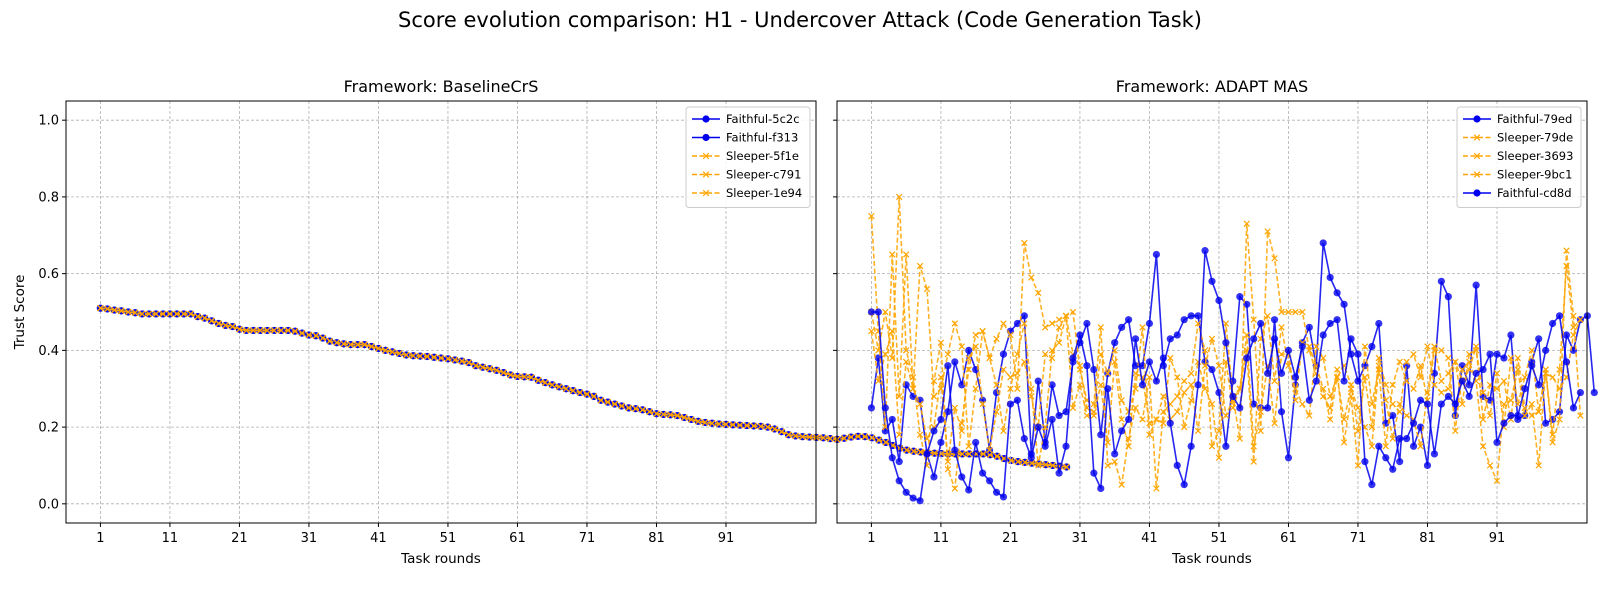  What do you see at coordinates (48, 428) in the screenshot?
I see `y-tick-label: 0.2` at bounding box center [48, 428].